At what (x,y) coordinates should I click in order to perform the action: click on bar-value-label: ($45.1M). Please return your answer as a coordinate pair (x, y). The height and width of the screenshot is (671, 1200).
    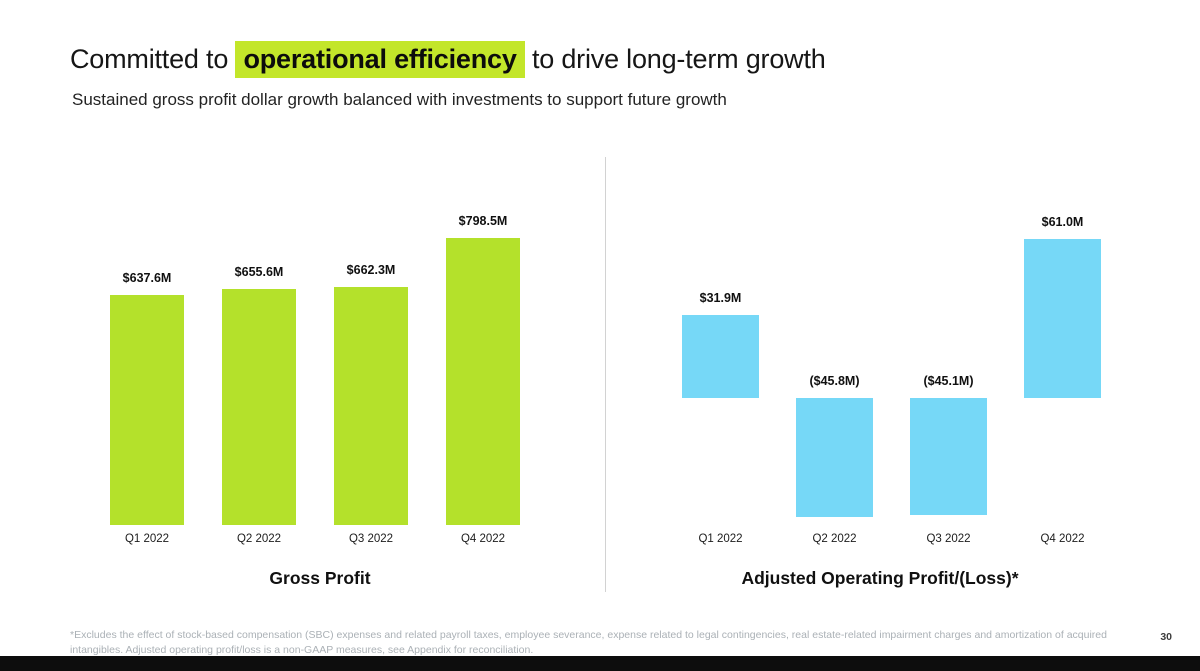
    Looking at the image, I should click on (948, 381).